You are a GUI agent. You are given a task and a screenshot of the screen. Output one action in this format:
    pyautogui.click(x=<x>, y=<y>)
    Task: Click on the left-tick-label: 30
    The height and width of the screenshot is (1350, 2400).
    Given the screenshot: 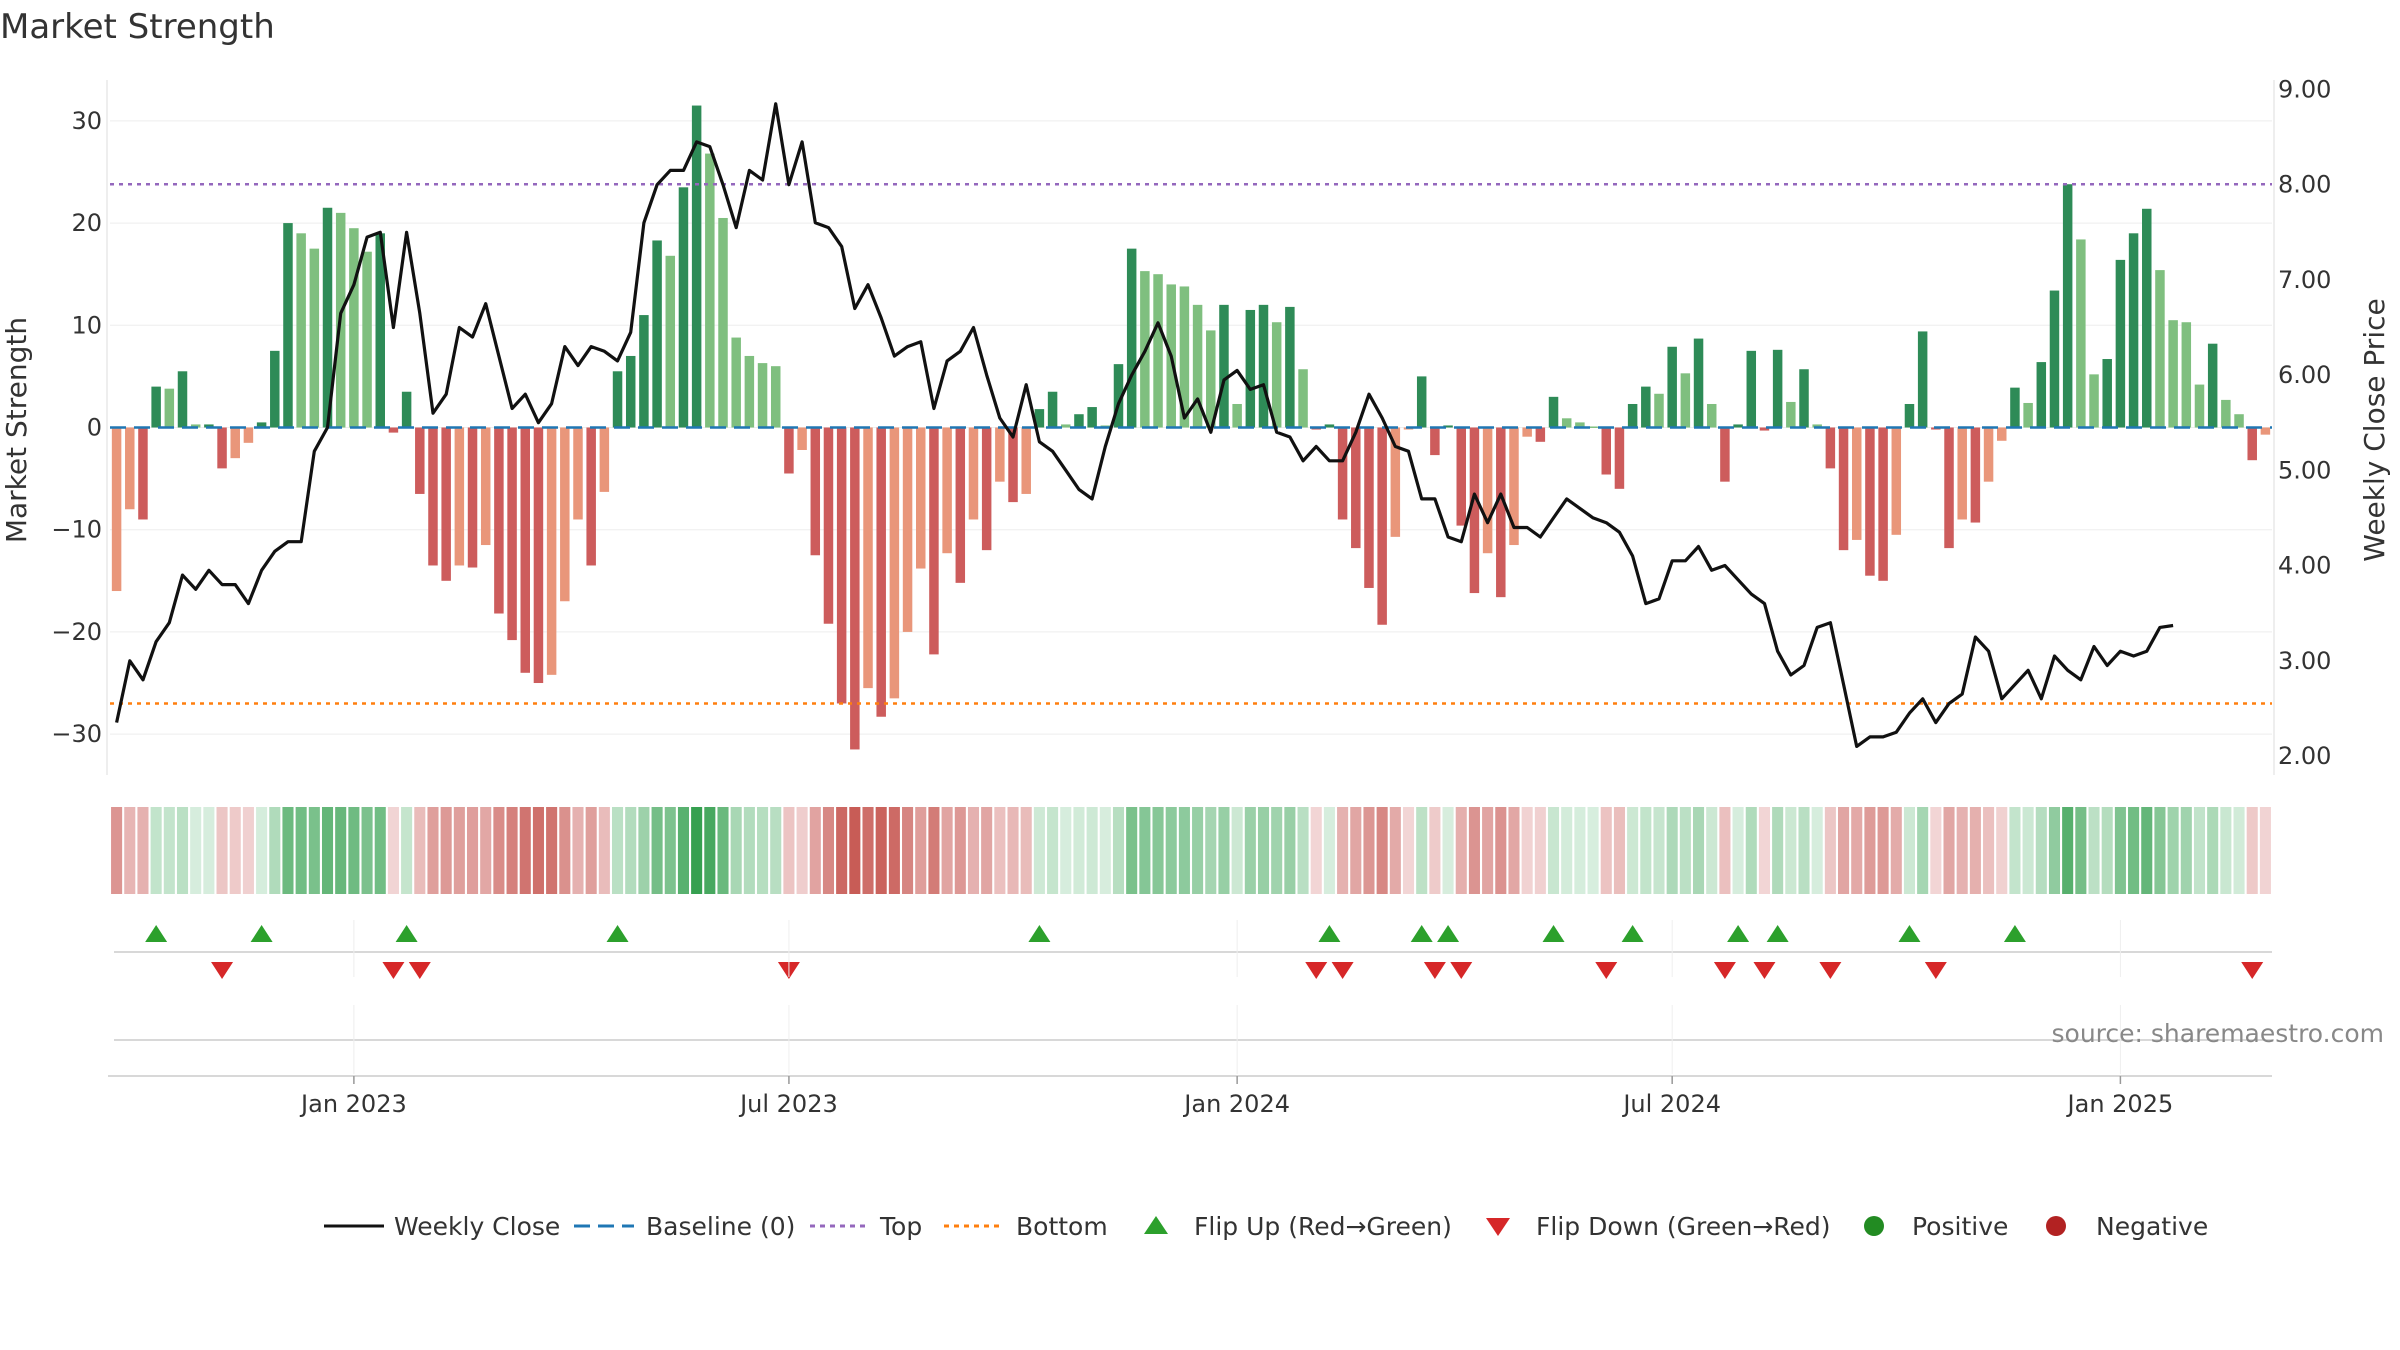 What is the action you would take?
    pyautogui.click(x=86, y=121)
    